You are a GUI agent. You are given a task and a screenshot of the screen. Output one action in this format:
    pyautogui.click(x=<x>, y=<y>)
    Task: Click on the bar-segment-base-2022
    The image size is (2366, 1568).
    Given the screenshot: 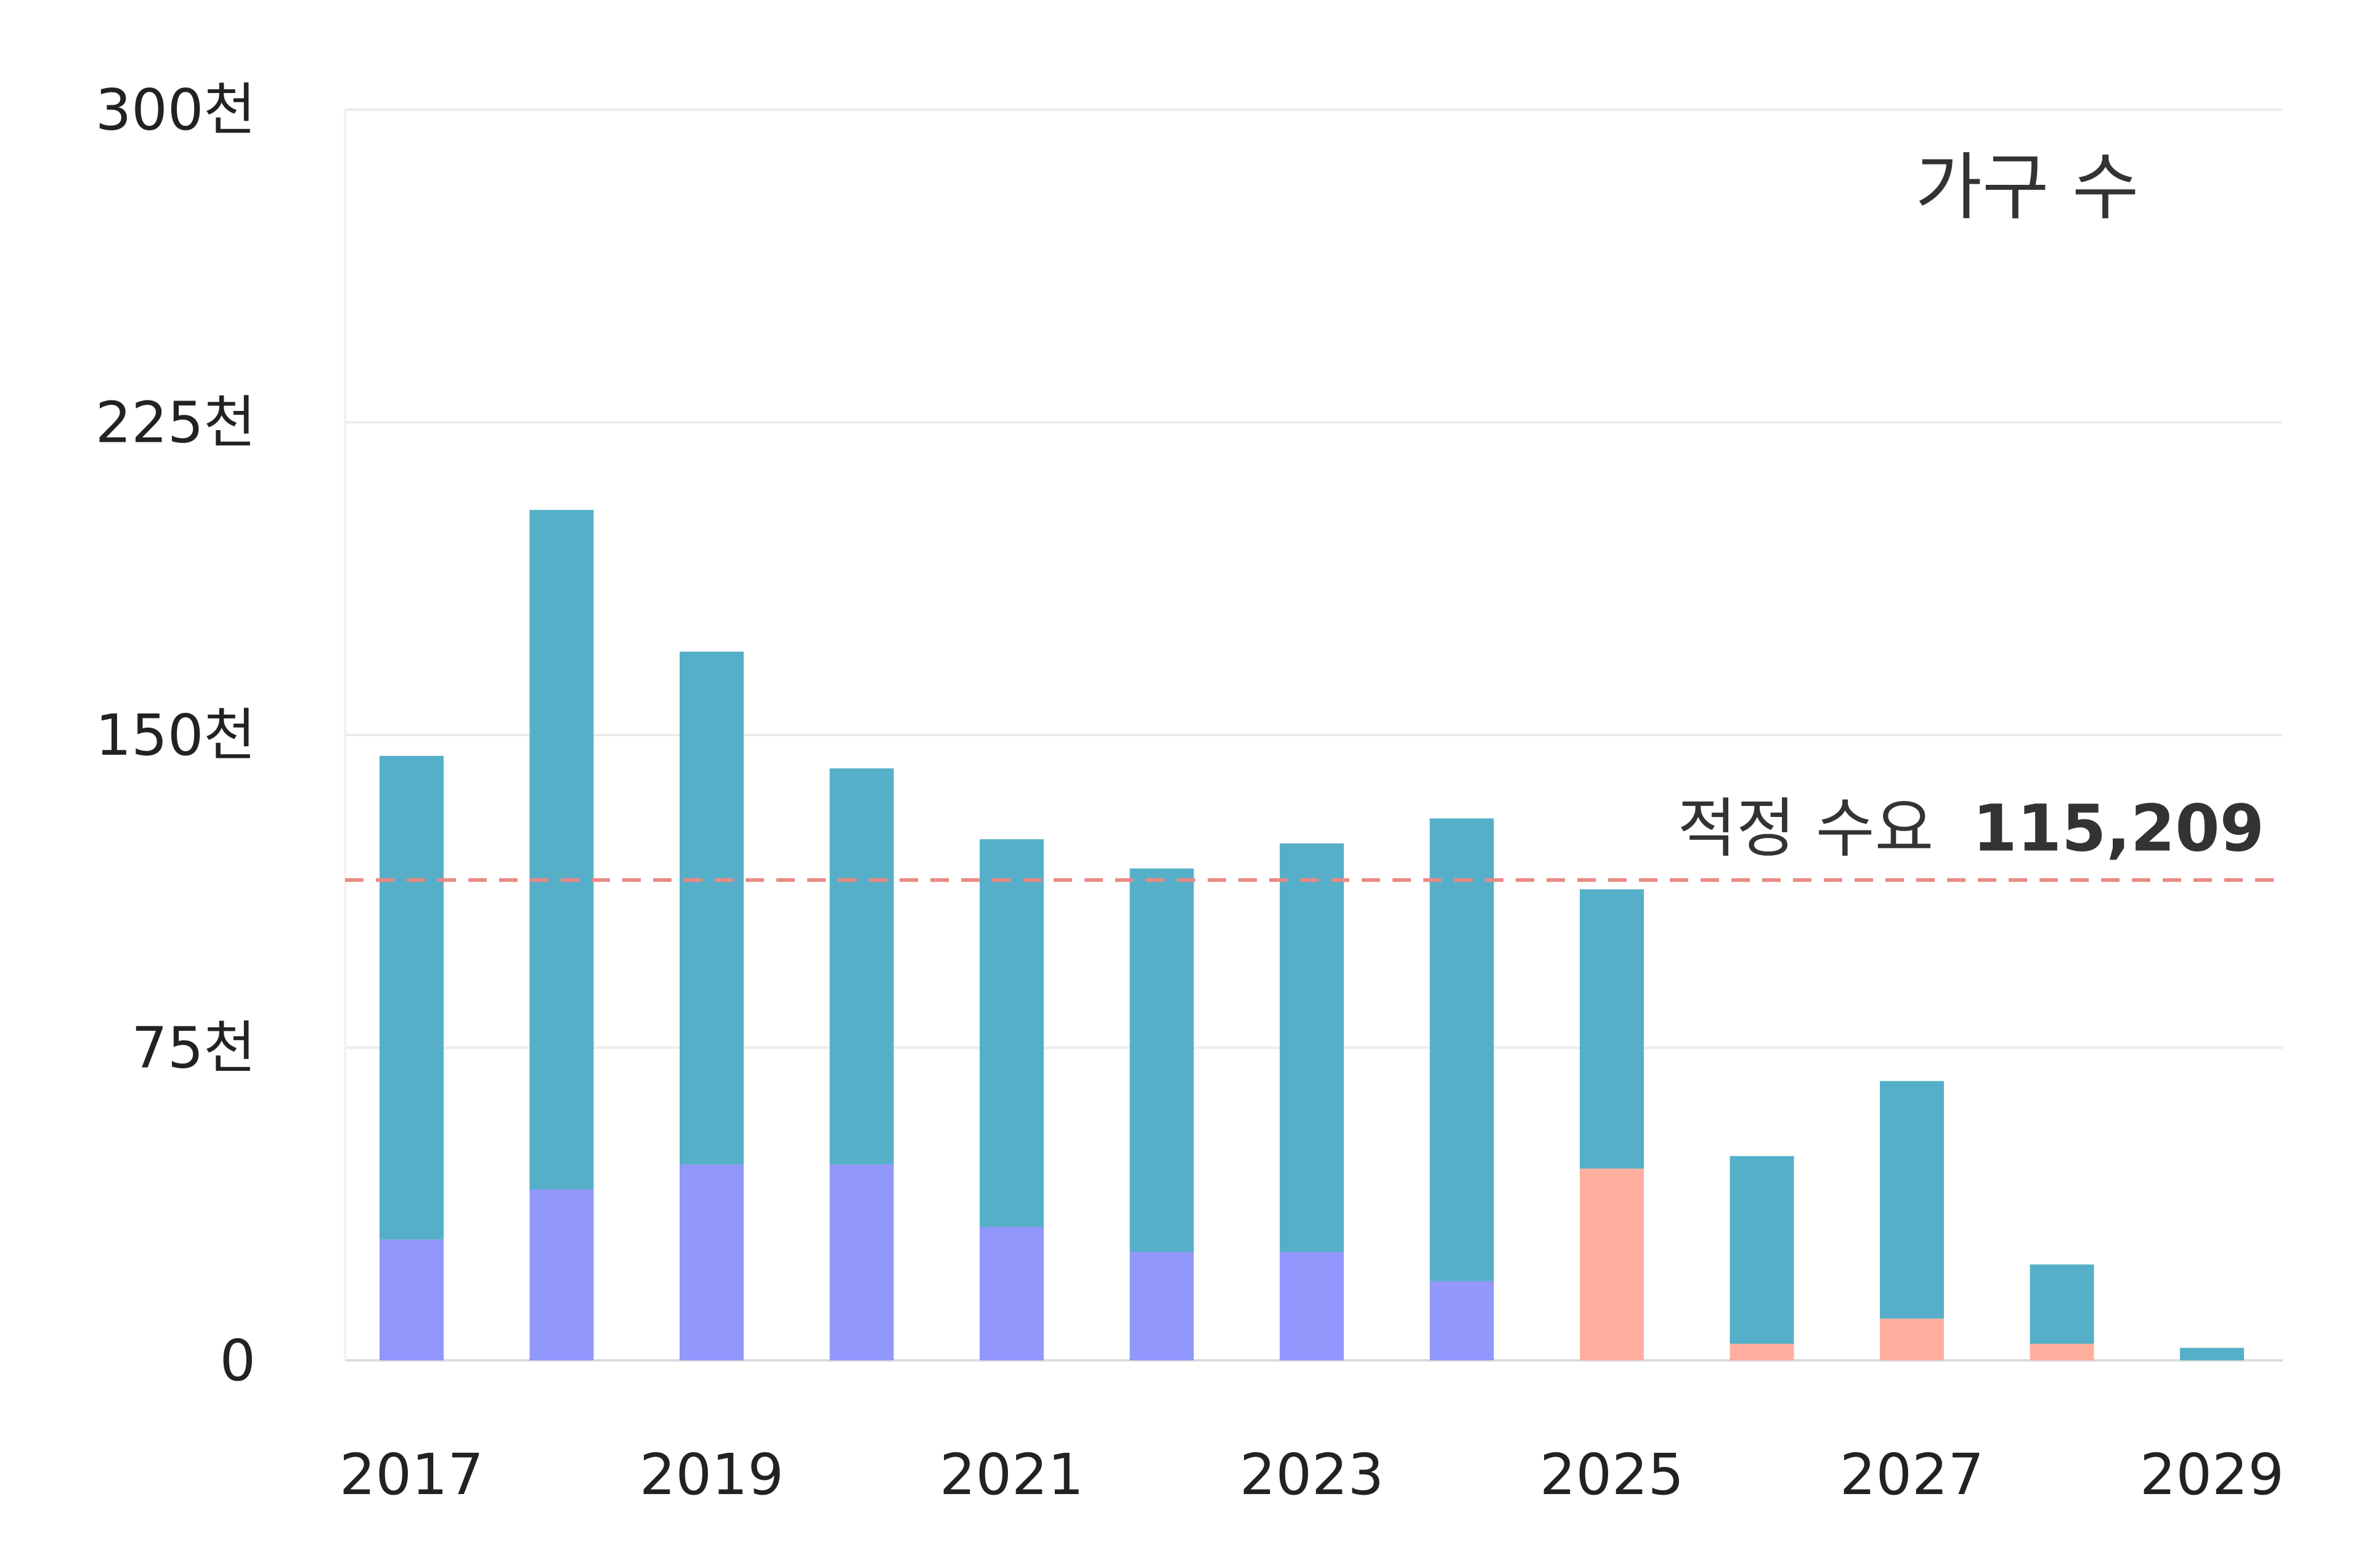 What is the action you would take?
    pyautogui.click(x=1161, y=1306)
    